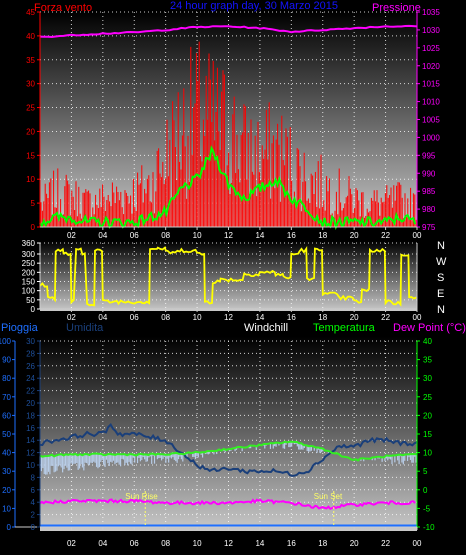 The image size is (466, 555). Describe the element at coordinates (427, 453) in the screenshot. I see `temperature-y-tick-label: 10` at that location.